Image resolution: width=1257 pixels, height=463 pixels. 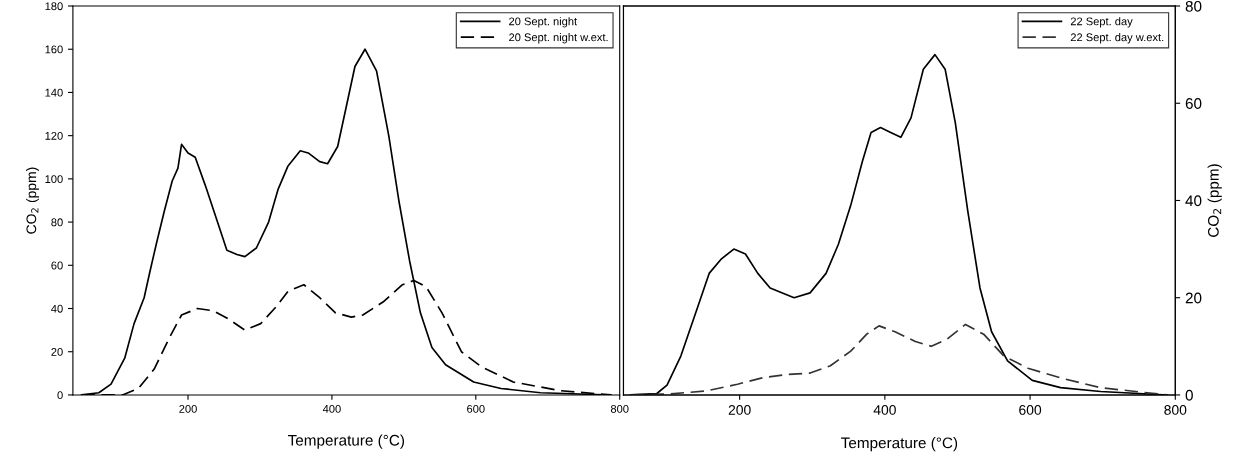 What do you see at coordinates (57, 265) in the screenshot?
I see `y-tick-label: 60` at bounding box center [57, 265].